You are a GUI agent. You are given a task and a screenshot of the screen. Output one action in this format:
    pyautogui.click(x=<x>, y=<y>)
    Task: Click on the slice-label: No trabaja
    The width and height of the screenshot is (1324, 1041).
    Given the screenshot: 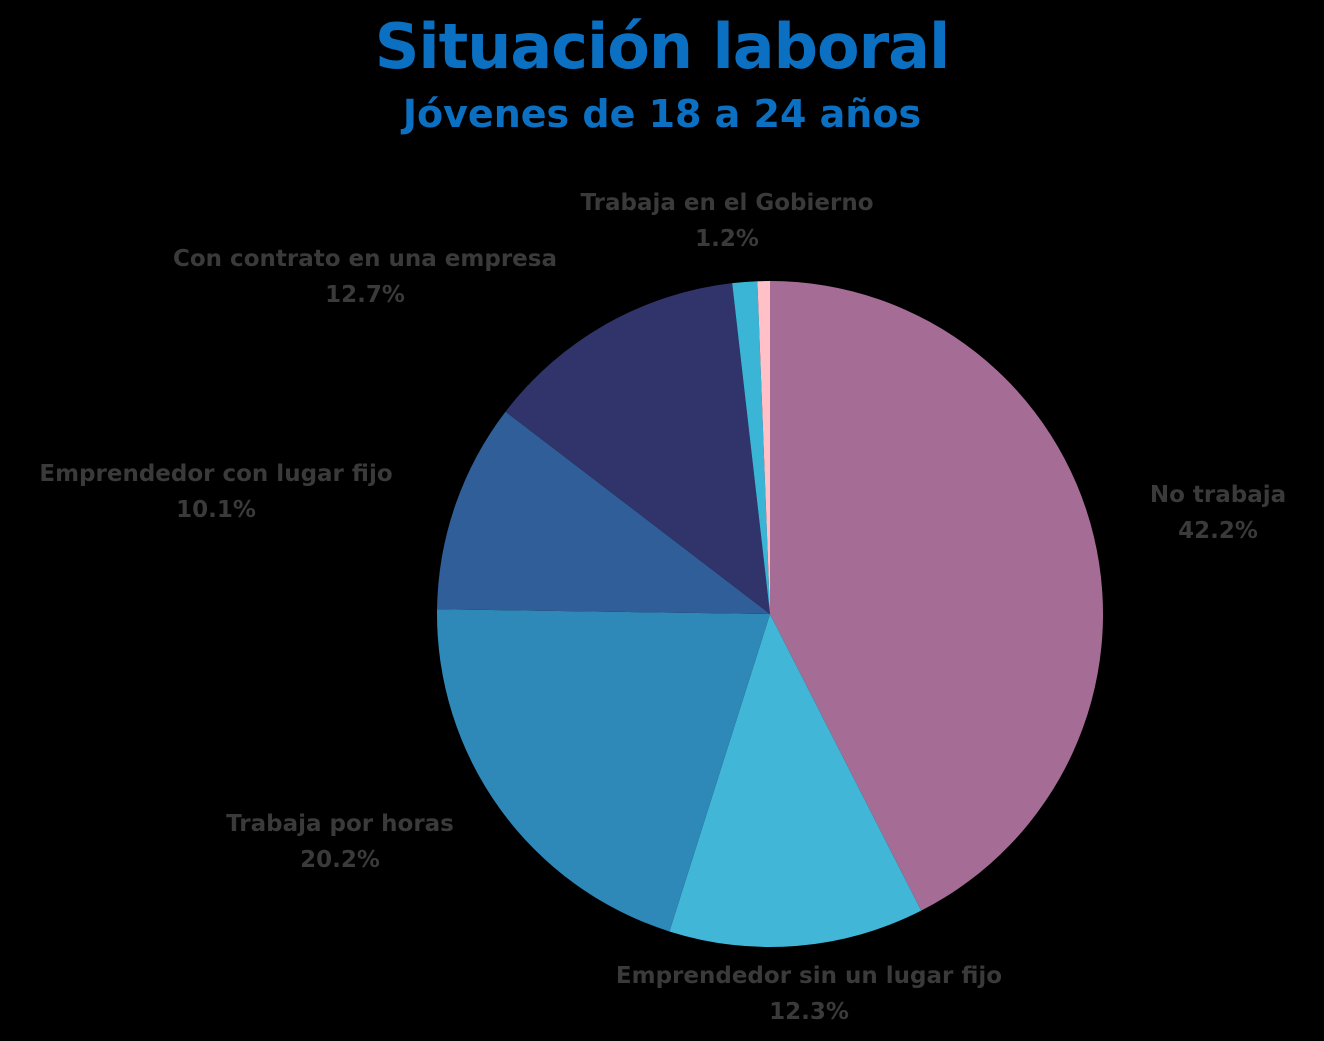 What is the action you would take?
    pyautogui.click(x=1218, y=495)
    